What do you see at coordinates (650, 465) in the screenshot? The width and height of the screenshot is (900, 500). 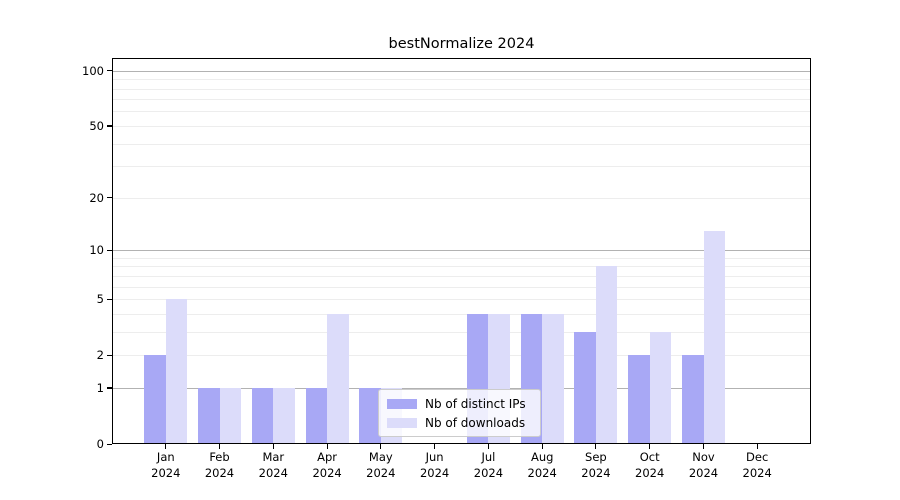 I see `x-tick-label-oct: Oct 2024` at bounding box center [650, 465].